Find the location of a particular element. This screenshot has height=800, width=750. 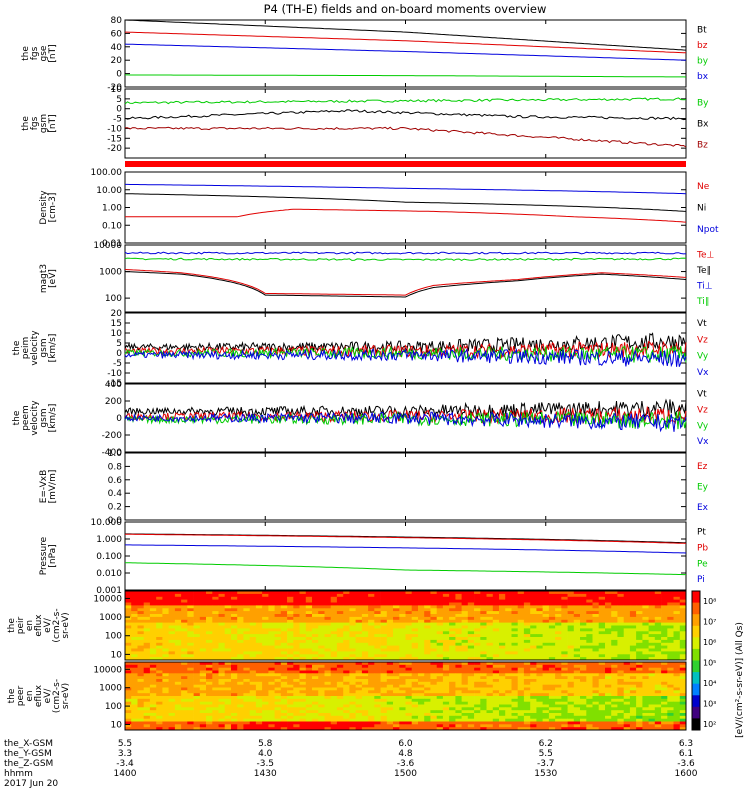

y-axis-label-line: Pressure is located at coordinates (44, 555).